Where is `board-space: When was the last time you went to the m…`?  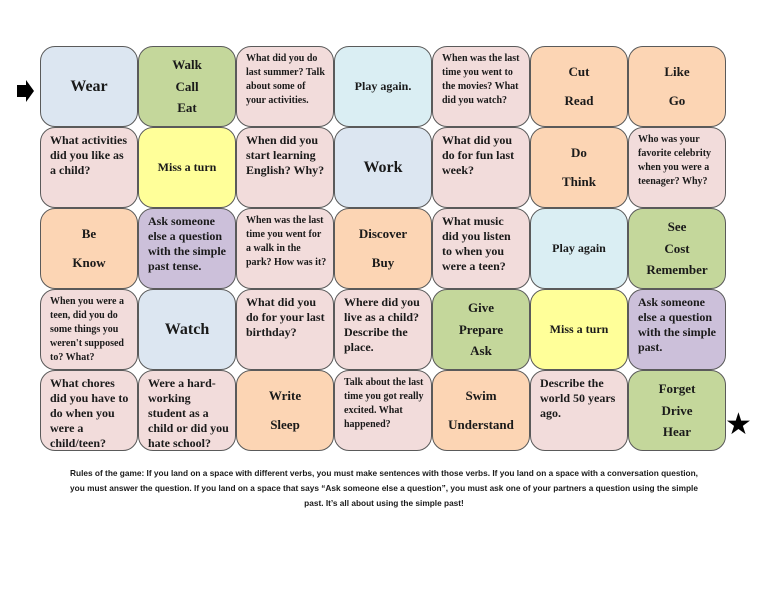
board-space: When was the last time you went to the m… is located at coordinates (481, 86).